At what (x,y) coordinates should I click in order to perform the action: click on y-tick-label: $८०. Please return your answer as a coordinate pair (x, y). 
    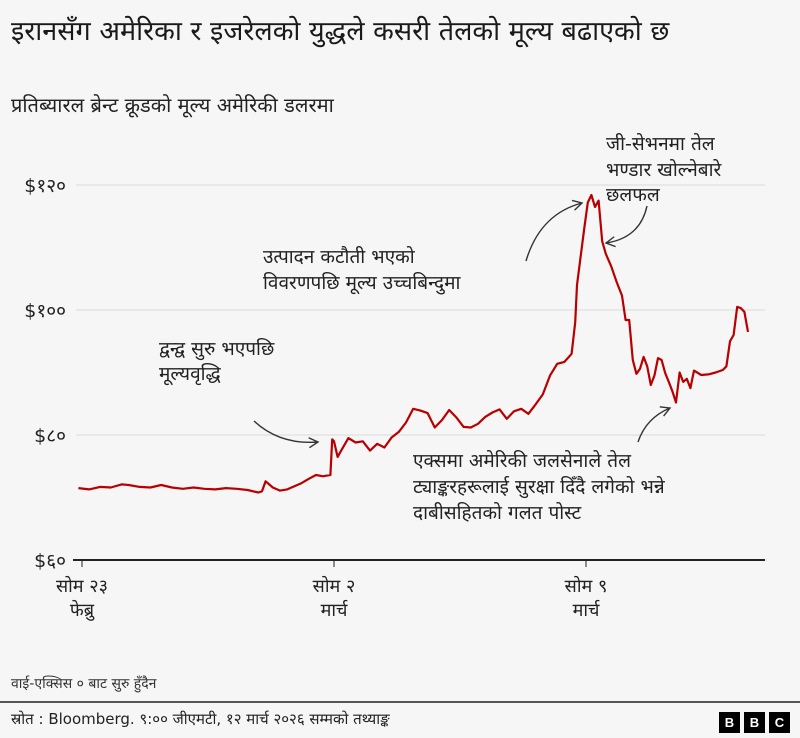
    Looking at the image, I should click on (50, 436).